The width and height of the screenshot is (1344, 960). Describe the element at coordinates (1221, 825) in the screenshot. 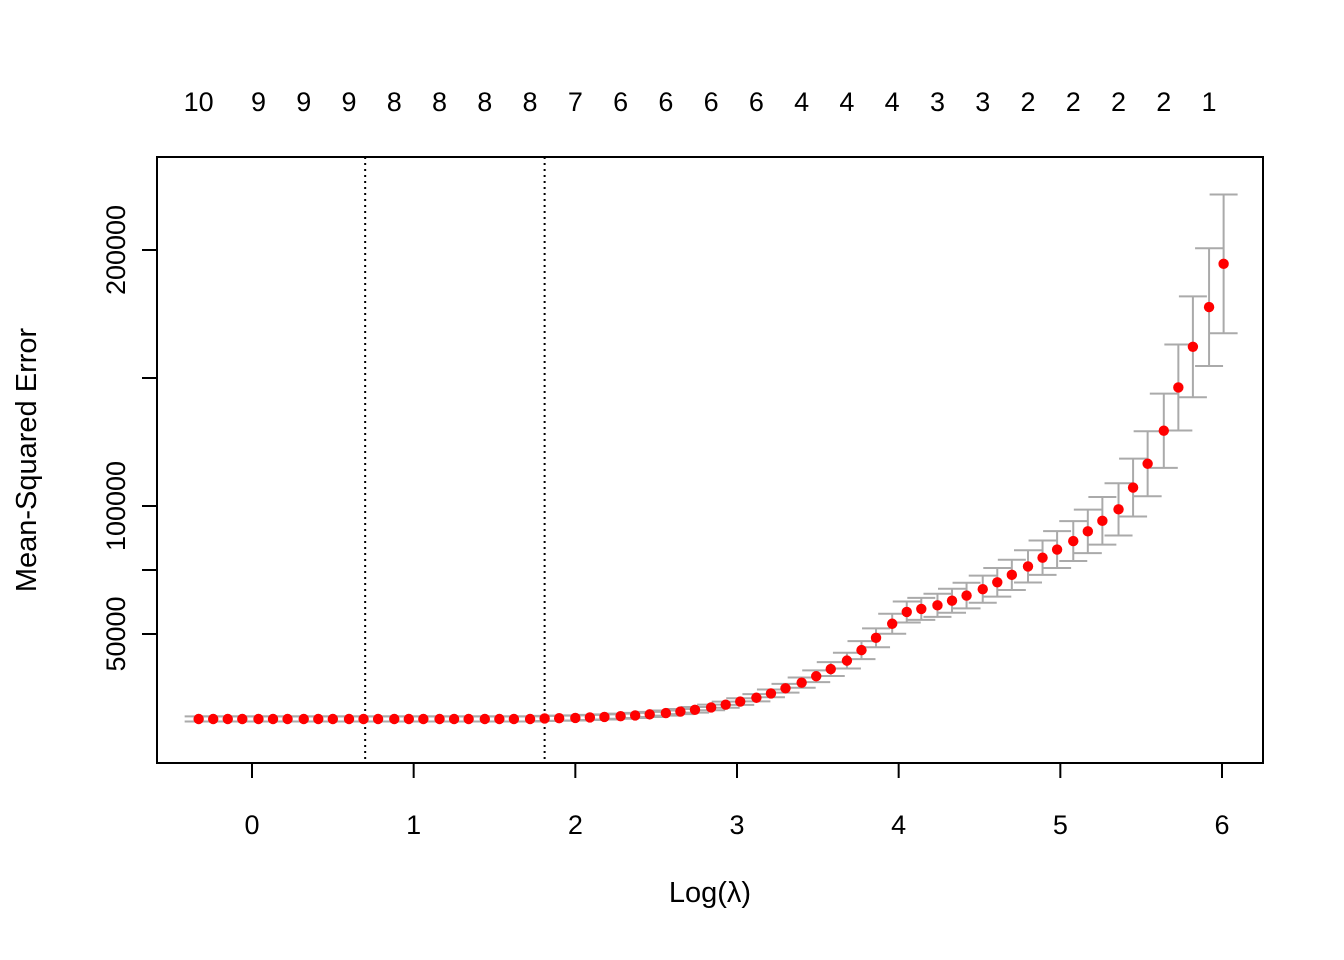

I see `x-tick-label: 6` at that location.